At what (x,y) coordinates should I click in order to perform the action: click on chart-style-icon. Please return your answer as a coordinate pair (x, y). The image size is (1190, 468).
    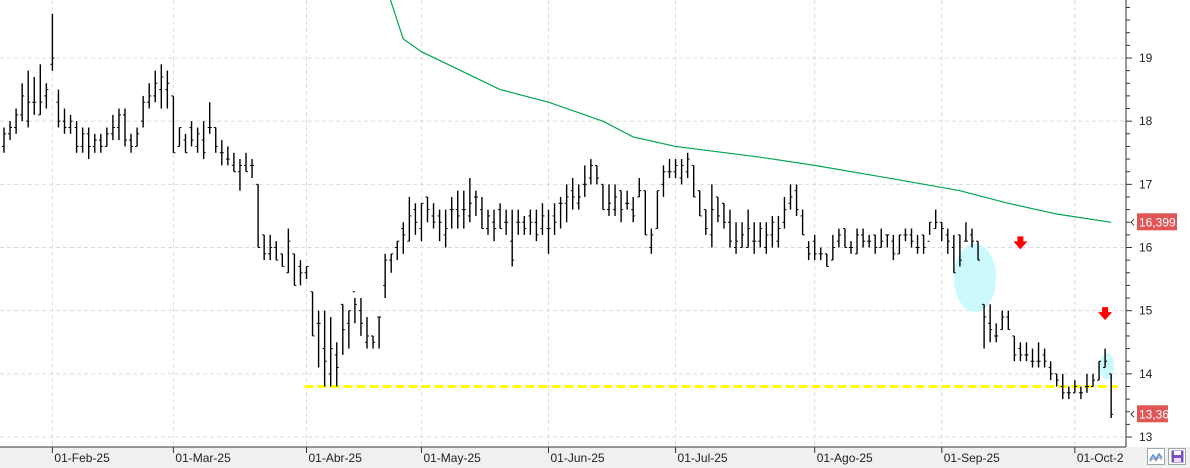
    Looking at the image, I should click on (1156, 457).